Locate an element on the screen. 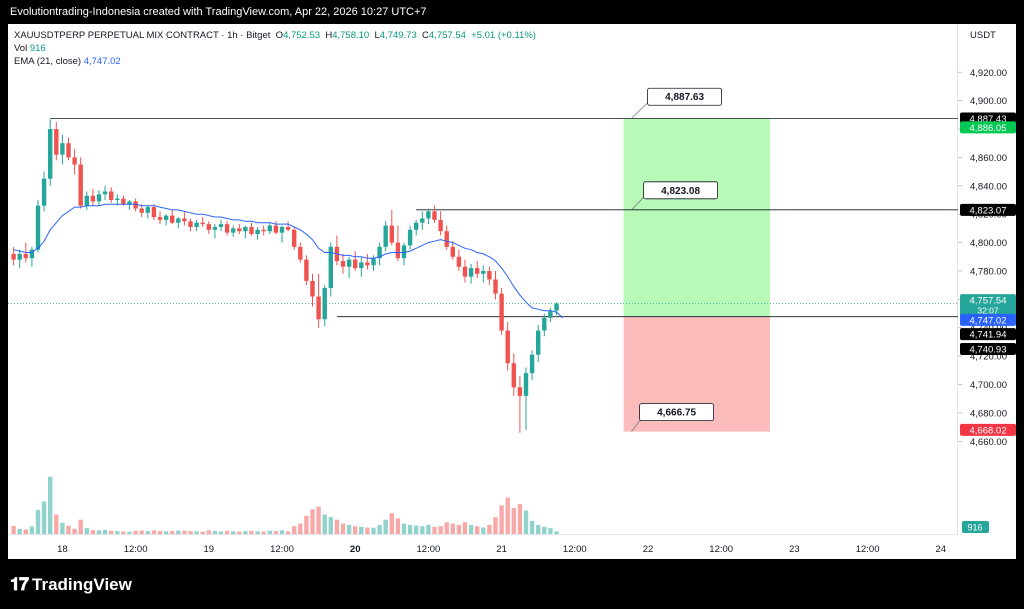  target-price-label-box is located at coordinates (684, 96).